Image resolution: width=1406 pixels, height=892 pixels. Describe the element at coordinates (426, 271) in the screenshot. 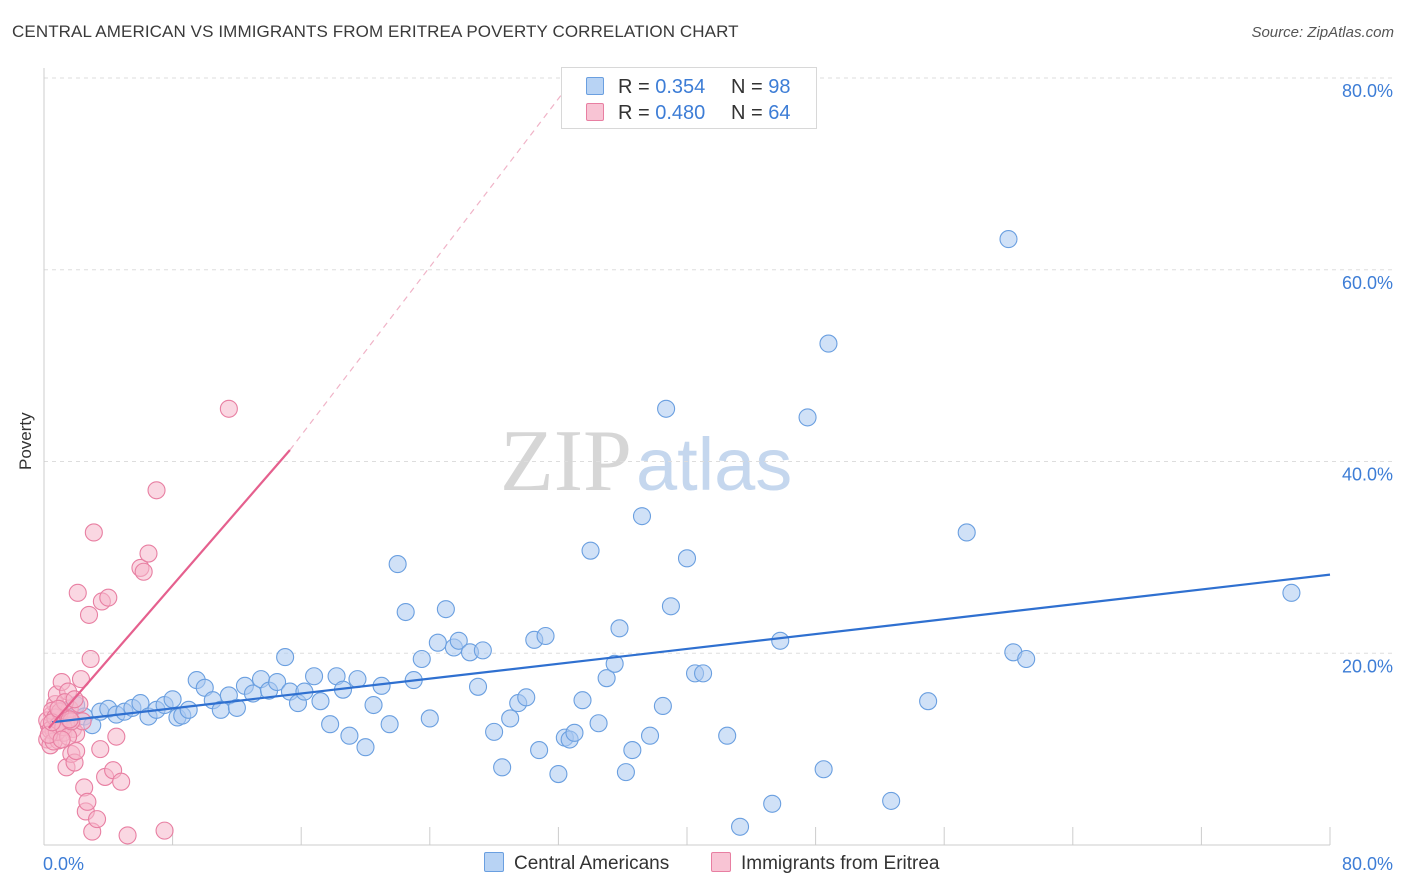

I see `trend-line-eritrea-extension` at that location.